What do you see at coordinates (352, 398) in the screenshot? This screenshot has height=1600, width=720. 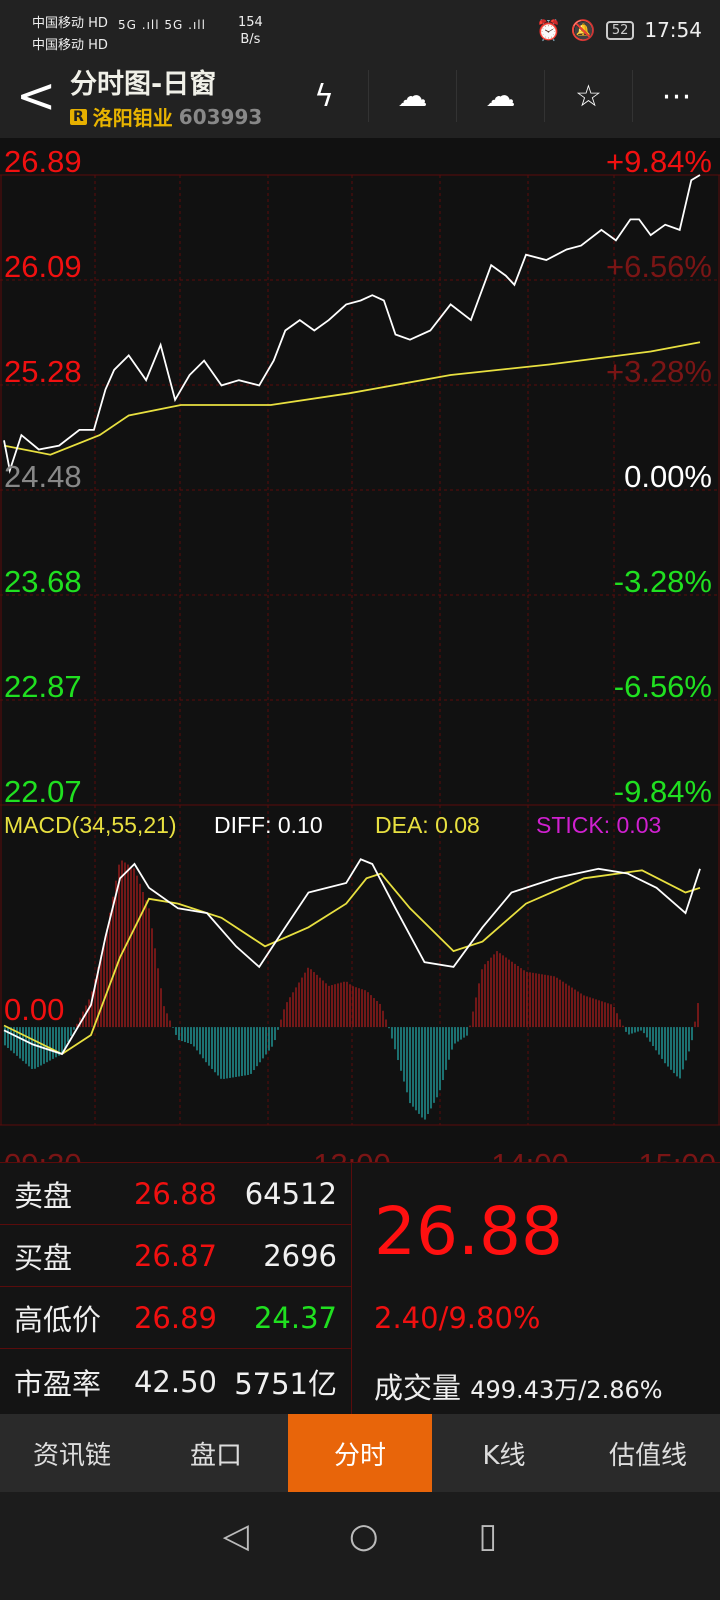 I see `average-price-line` at bounding box center [352, 398].